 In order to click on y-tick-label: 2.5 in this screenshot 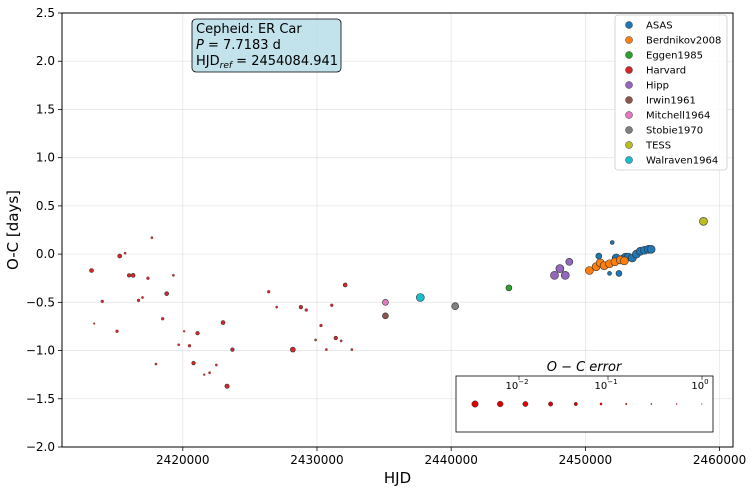, I will do `click(45, 13)`.